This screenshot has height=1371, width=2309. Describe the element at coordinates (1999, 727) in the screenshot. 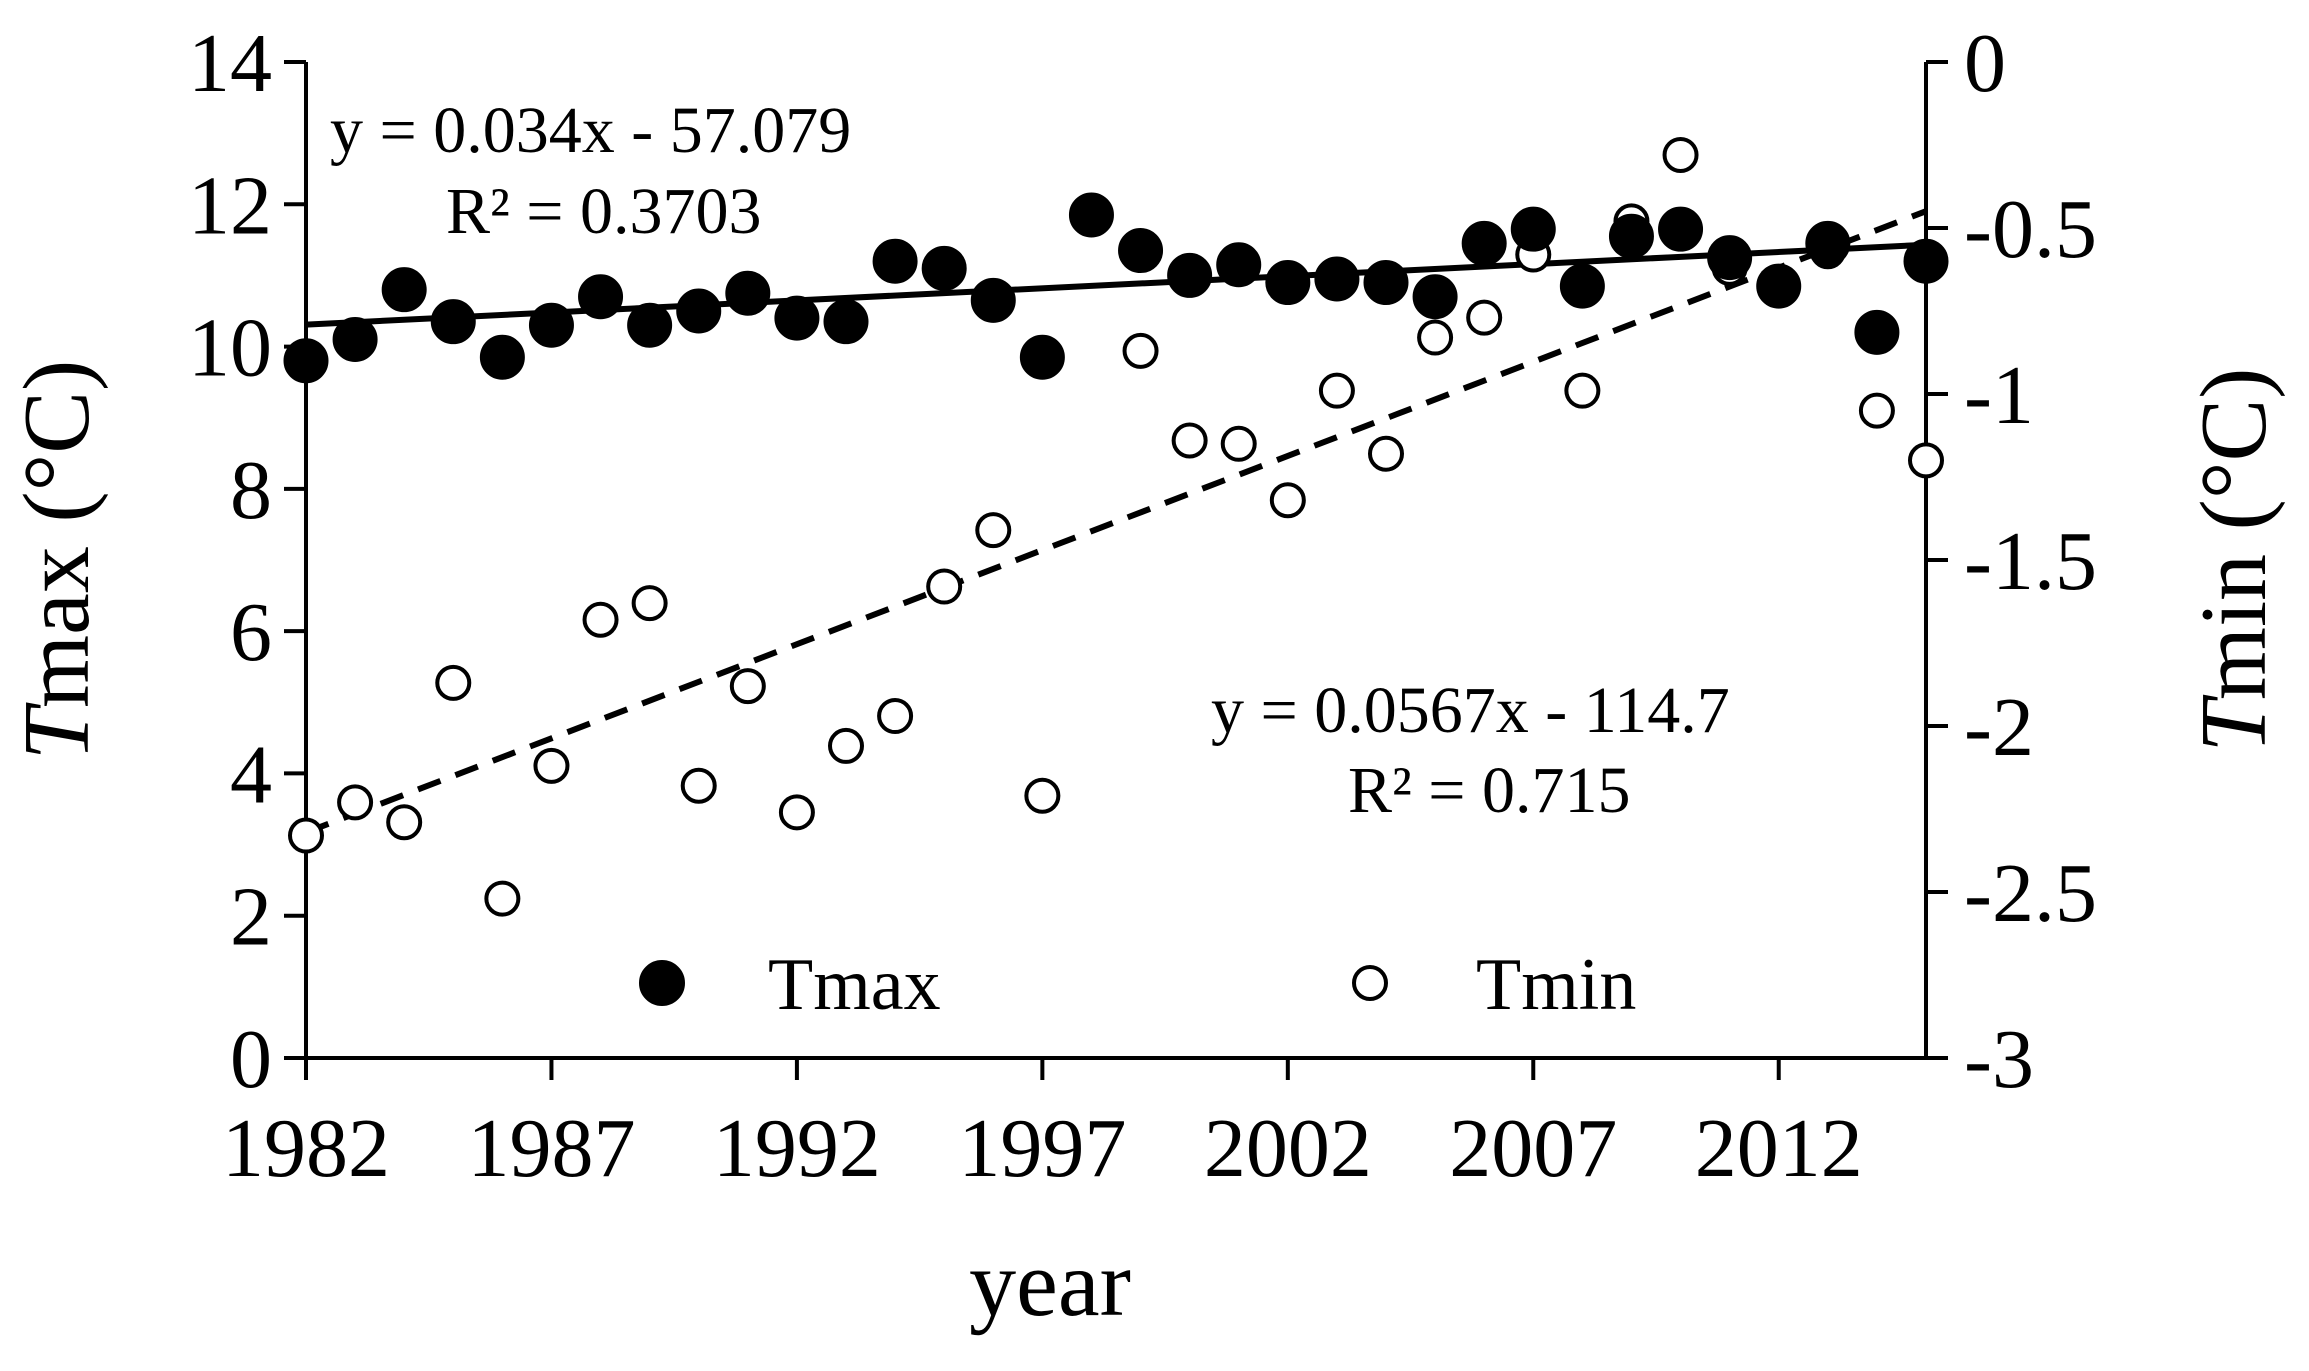

I see `right-y-tick-label: -2` at that location.